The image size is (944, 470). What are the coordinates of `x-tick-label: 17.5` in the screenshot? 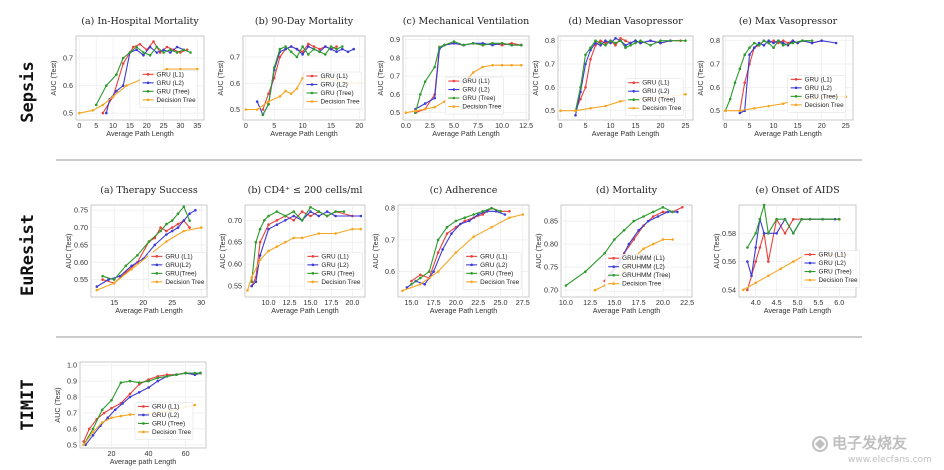 It's located at (639, 302).